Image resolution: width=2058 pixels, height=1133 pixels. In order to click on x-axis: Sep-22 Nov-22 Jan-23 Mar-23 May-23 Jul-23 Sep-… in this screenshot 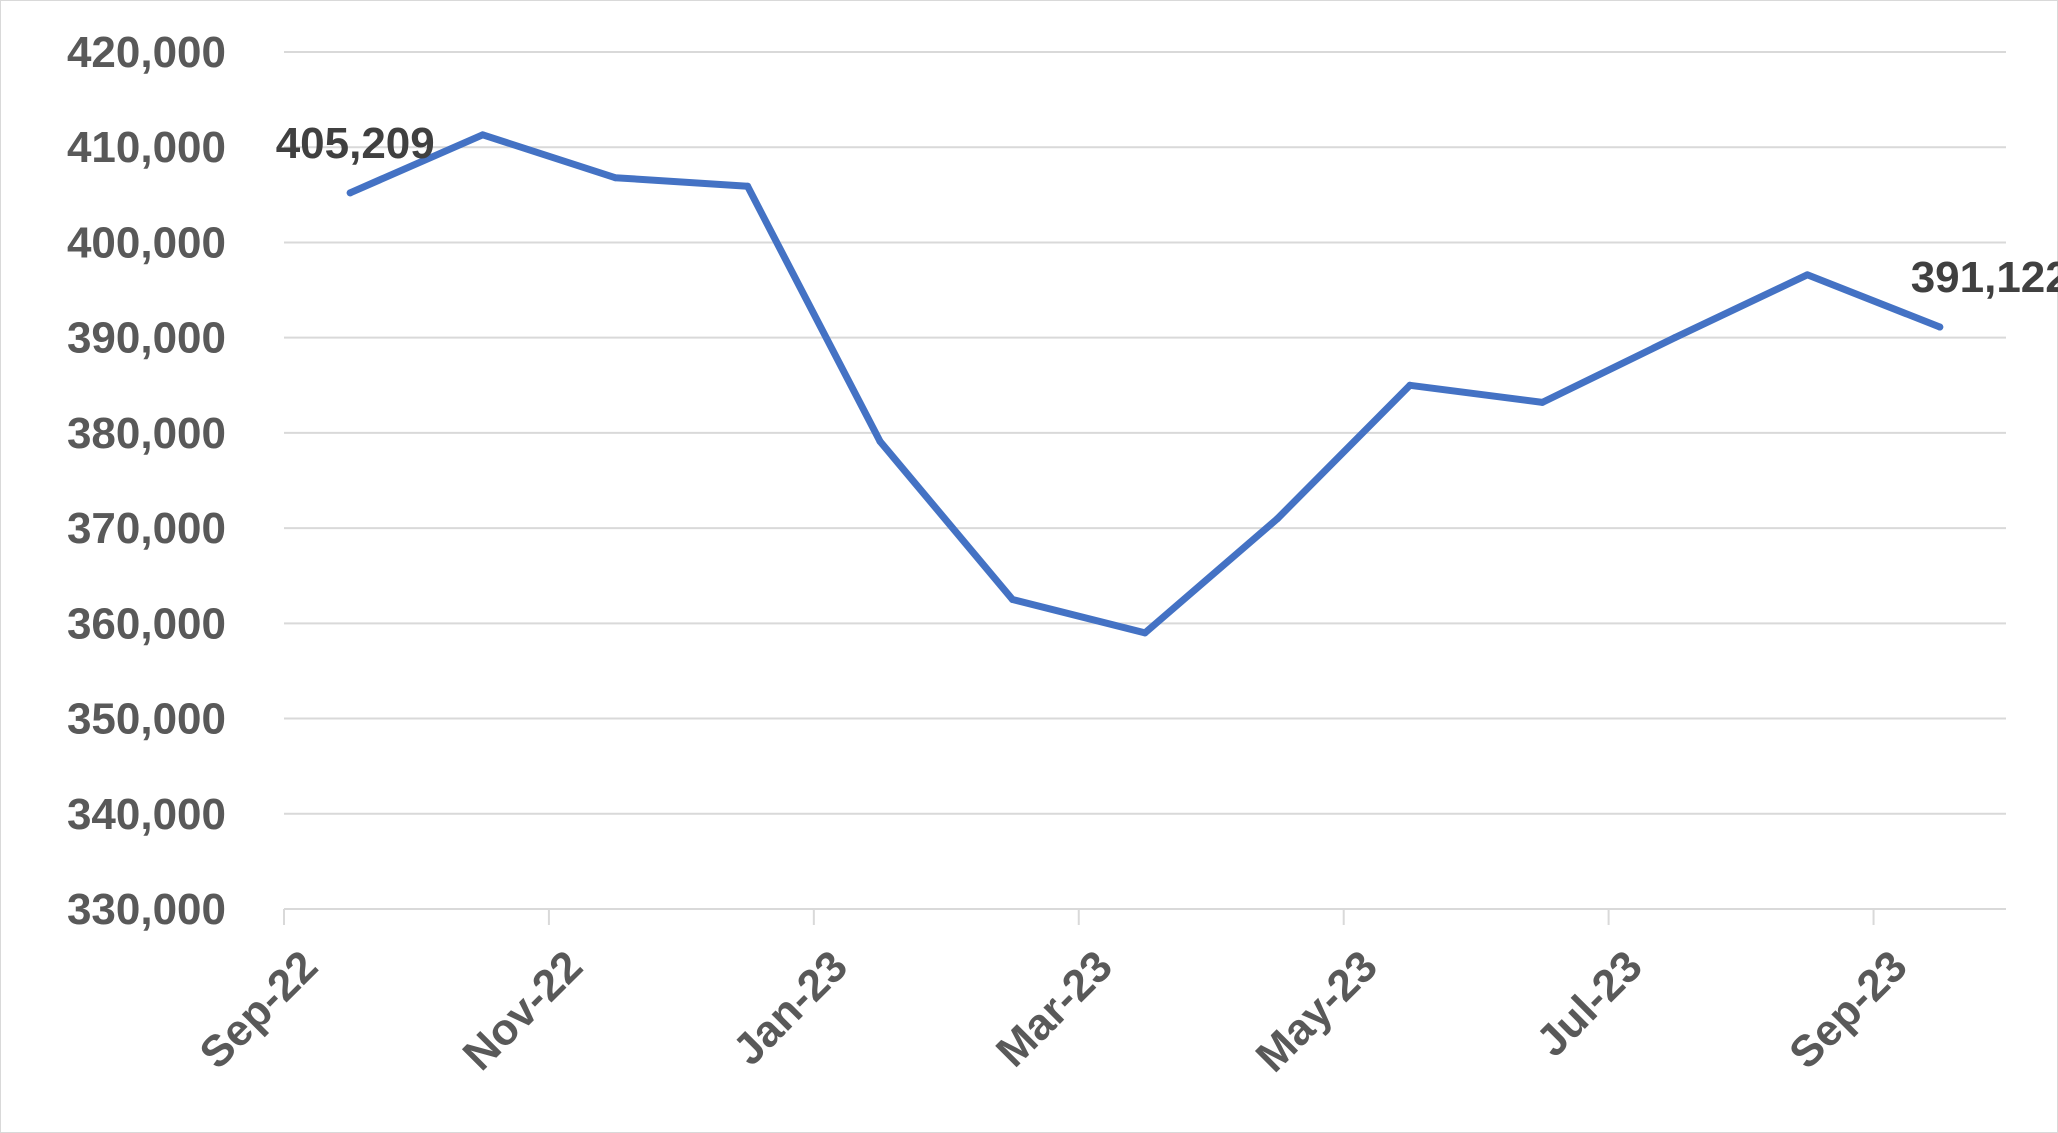, I will do `click(1053, 995)`.